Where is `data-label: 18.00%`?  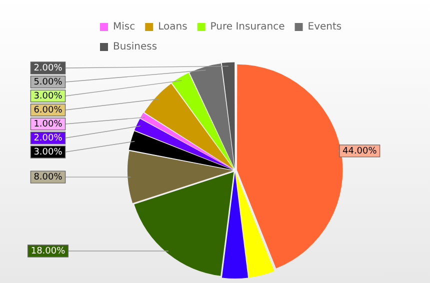
data-label: 18.00% is located at coordinates (48, 251).